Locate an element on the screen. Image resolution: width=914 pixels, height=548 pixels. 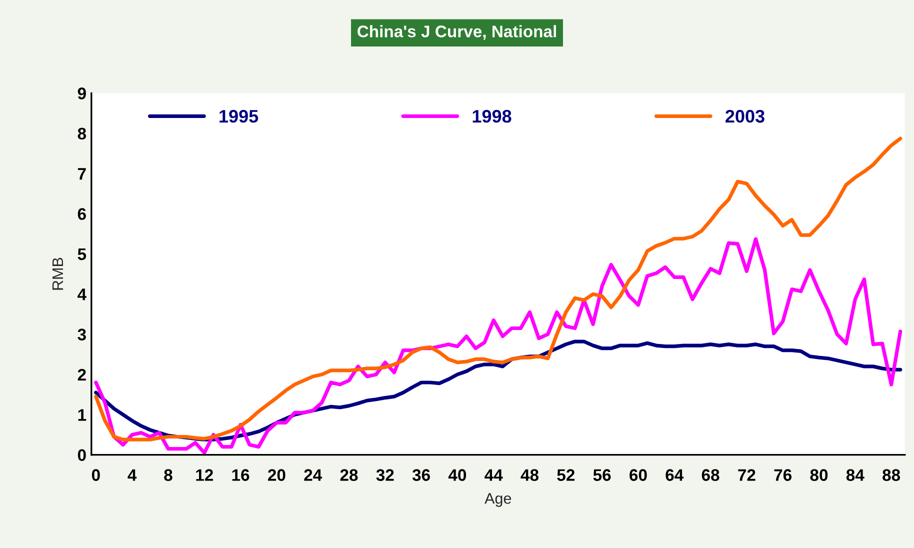
x-tick-label: 76 is located at coordinates (783, 475).